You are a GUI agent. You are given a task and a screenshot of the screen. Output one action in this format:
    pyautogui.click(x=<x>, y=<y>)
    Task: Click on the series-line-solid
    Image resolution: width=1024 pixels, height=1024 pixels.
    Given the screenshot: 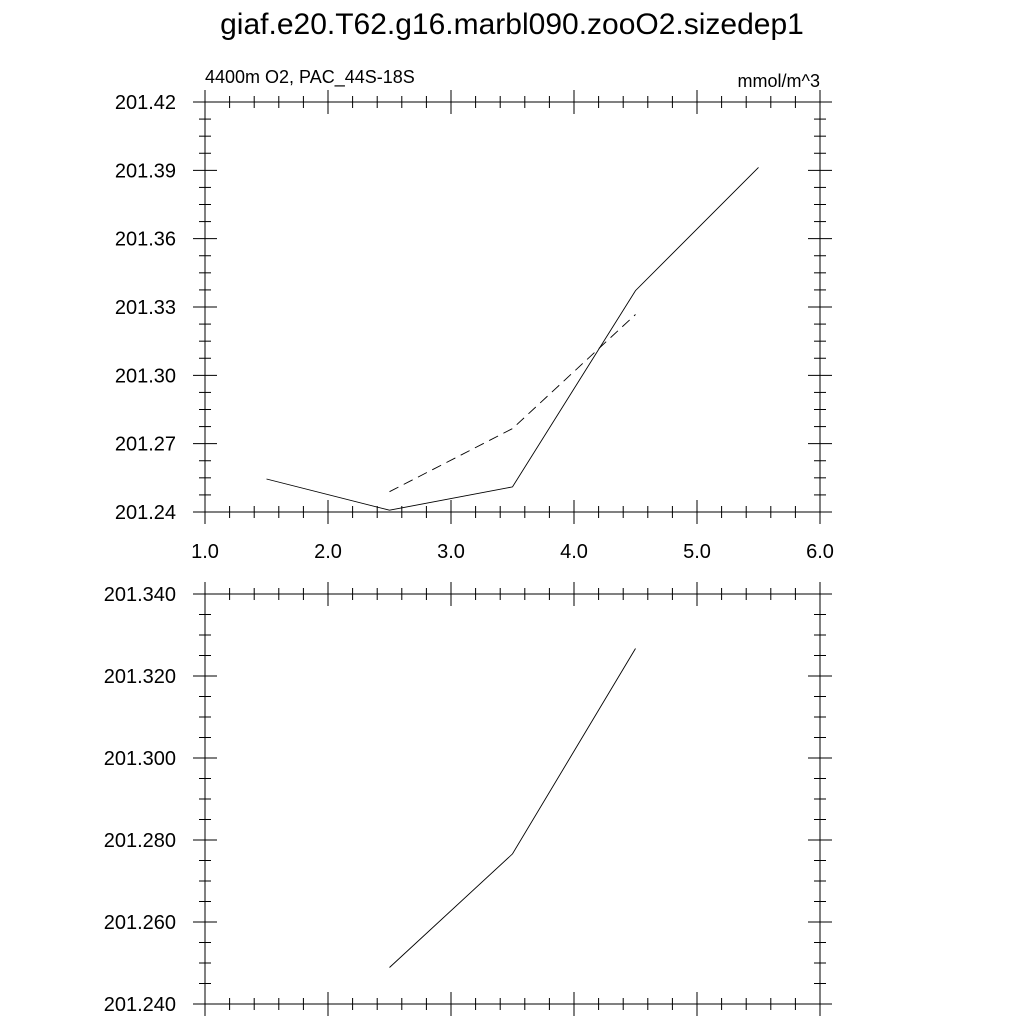 What is the action you would take?
    pyautogui.click(x=512, y=808)
    